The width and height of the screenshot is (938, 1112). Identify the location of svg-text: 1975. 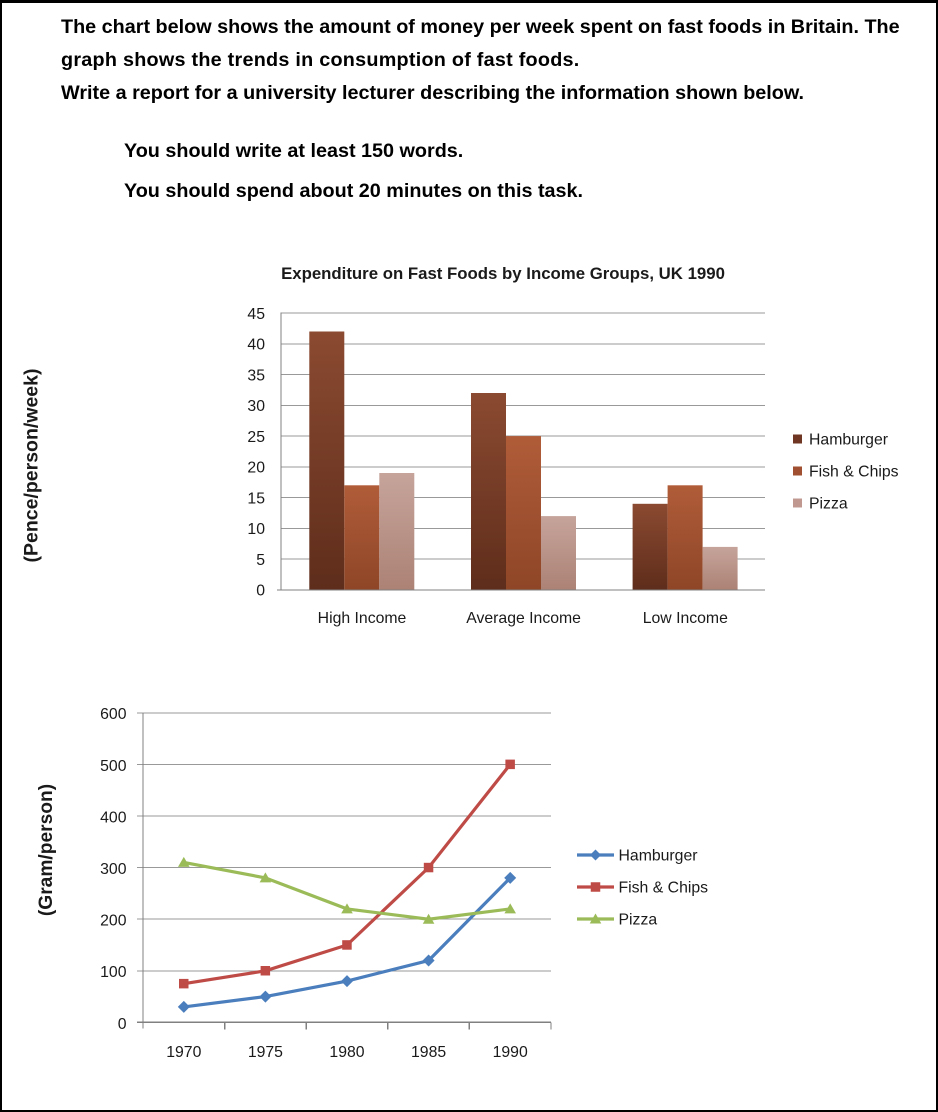
(265, 1052).